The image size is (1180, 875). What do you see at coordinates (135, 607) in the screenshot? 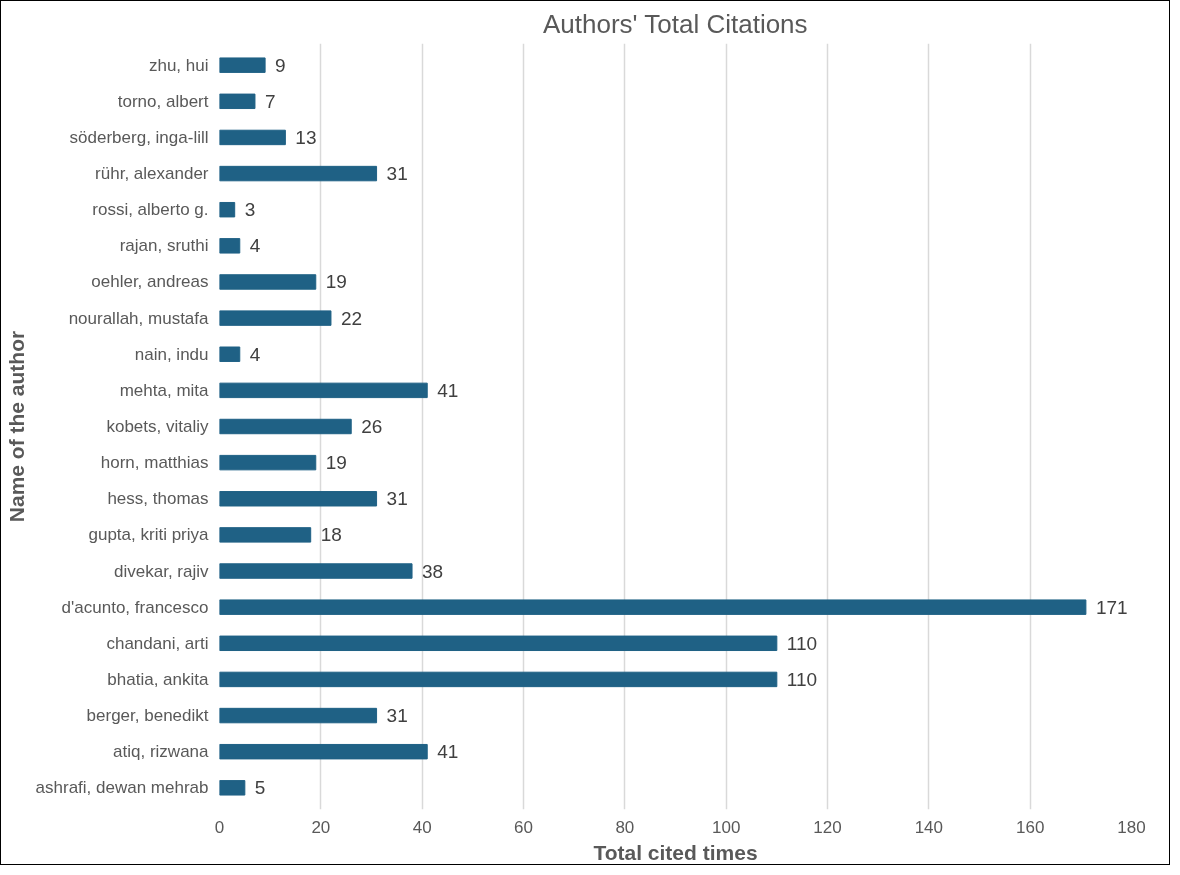
I see `y-tick-label: d'acunto, francesco` at bounding box center [135, 607].